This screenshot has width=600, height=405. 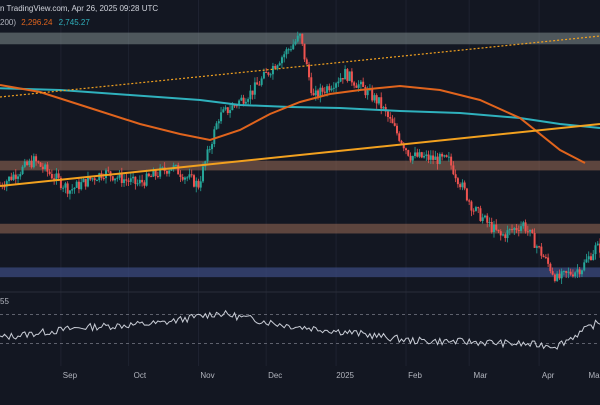 I want to click on ma-legend: 200) 2,296.24 2,745.27, so click(x=45, y=22).